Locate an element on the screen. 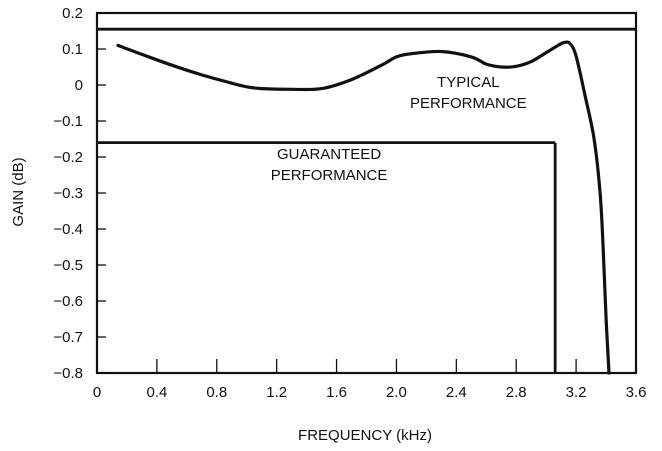 The image size is (662, 451). x-axis-label: FREQUENCY (kHz) is located at coordinates (365, 435).